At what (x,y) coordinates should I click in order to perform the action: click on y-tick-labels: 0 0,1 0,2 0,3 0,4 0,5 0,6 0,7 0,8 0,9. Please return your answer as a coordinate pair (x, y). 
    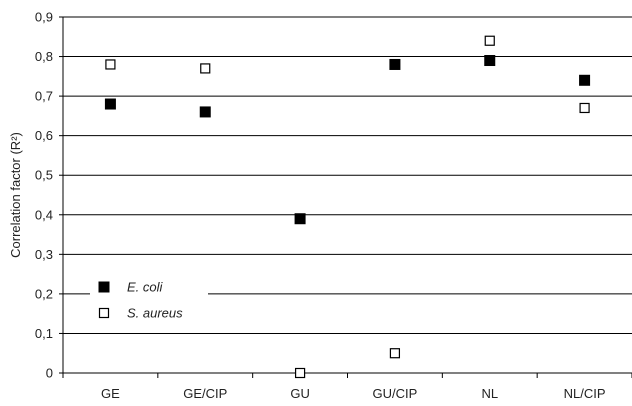
    Looking at the image, I should click on (44, 195).